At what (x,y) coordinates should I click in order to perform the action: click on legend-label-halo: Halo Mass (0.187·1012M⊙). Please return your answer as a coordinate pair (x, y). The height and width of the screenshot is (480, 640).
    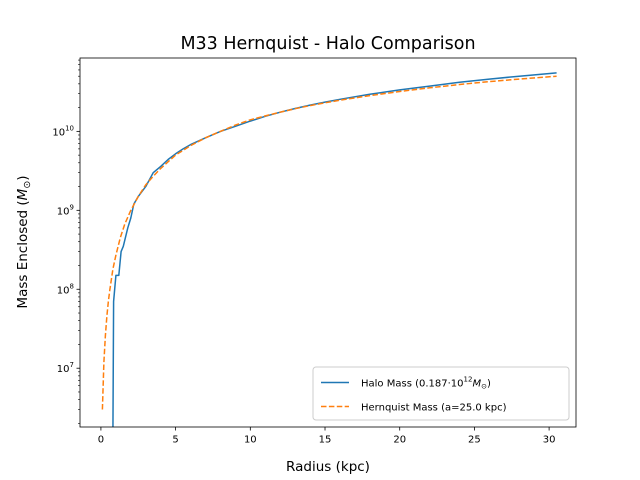
    Looking at the image, I should click on (426, 383).